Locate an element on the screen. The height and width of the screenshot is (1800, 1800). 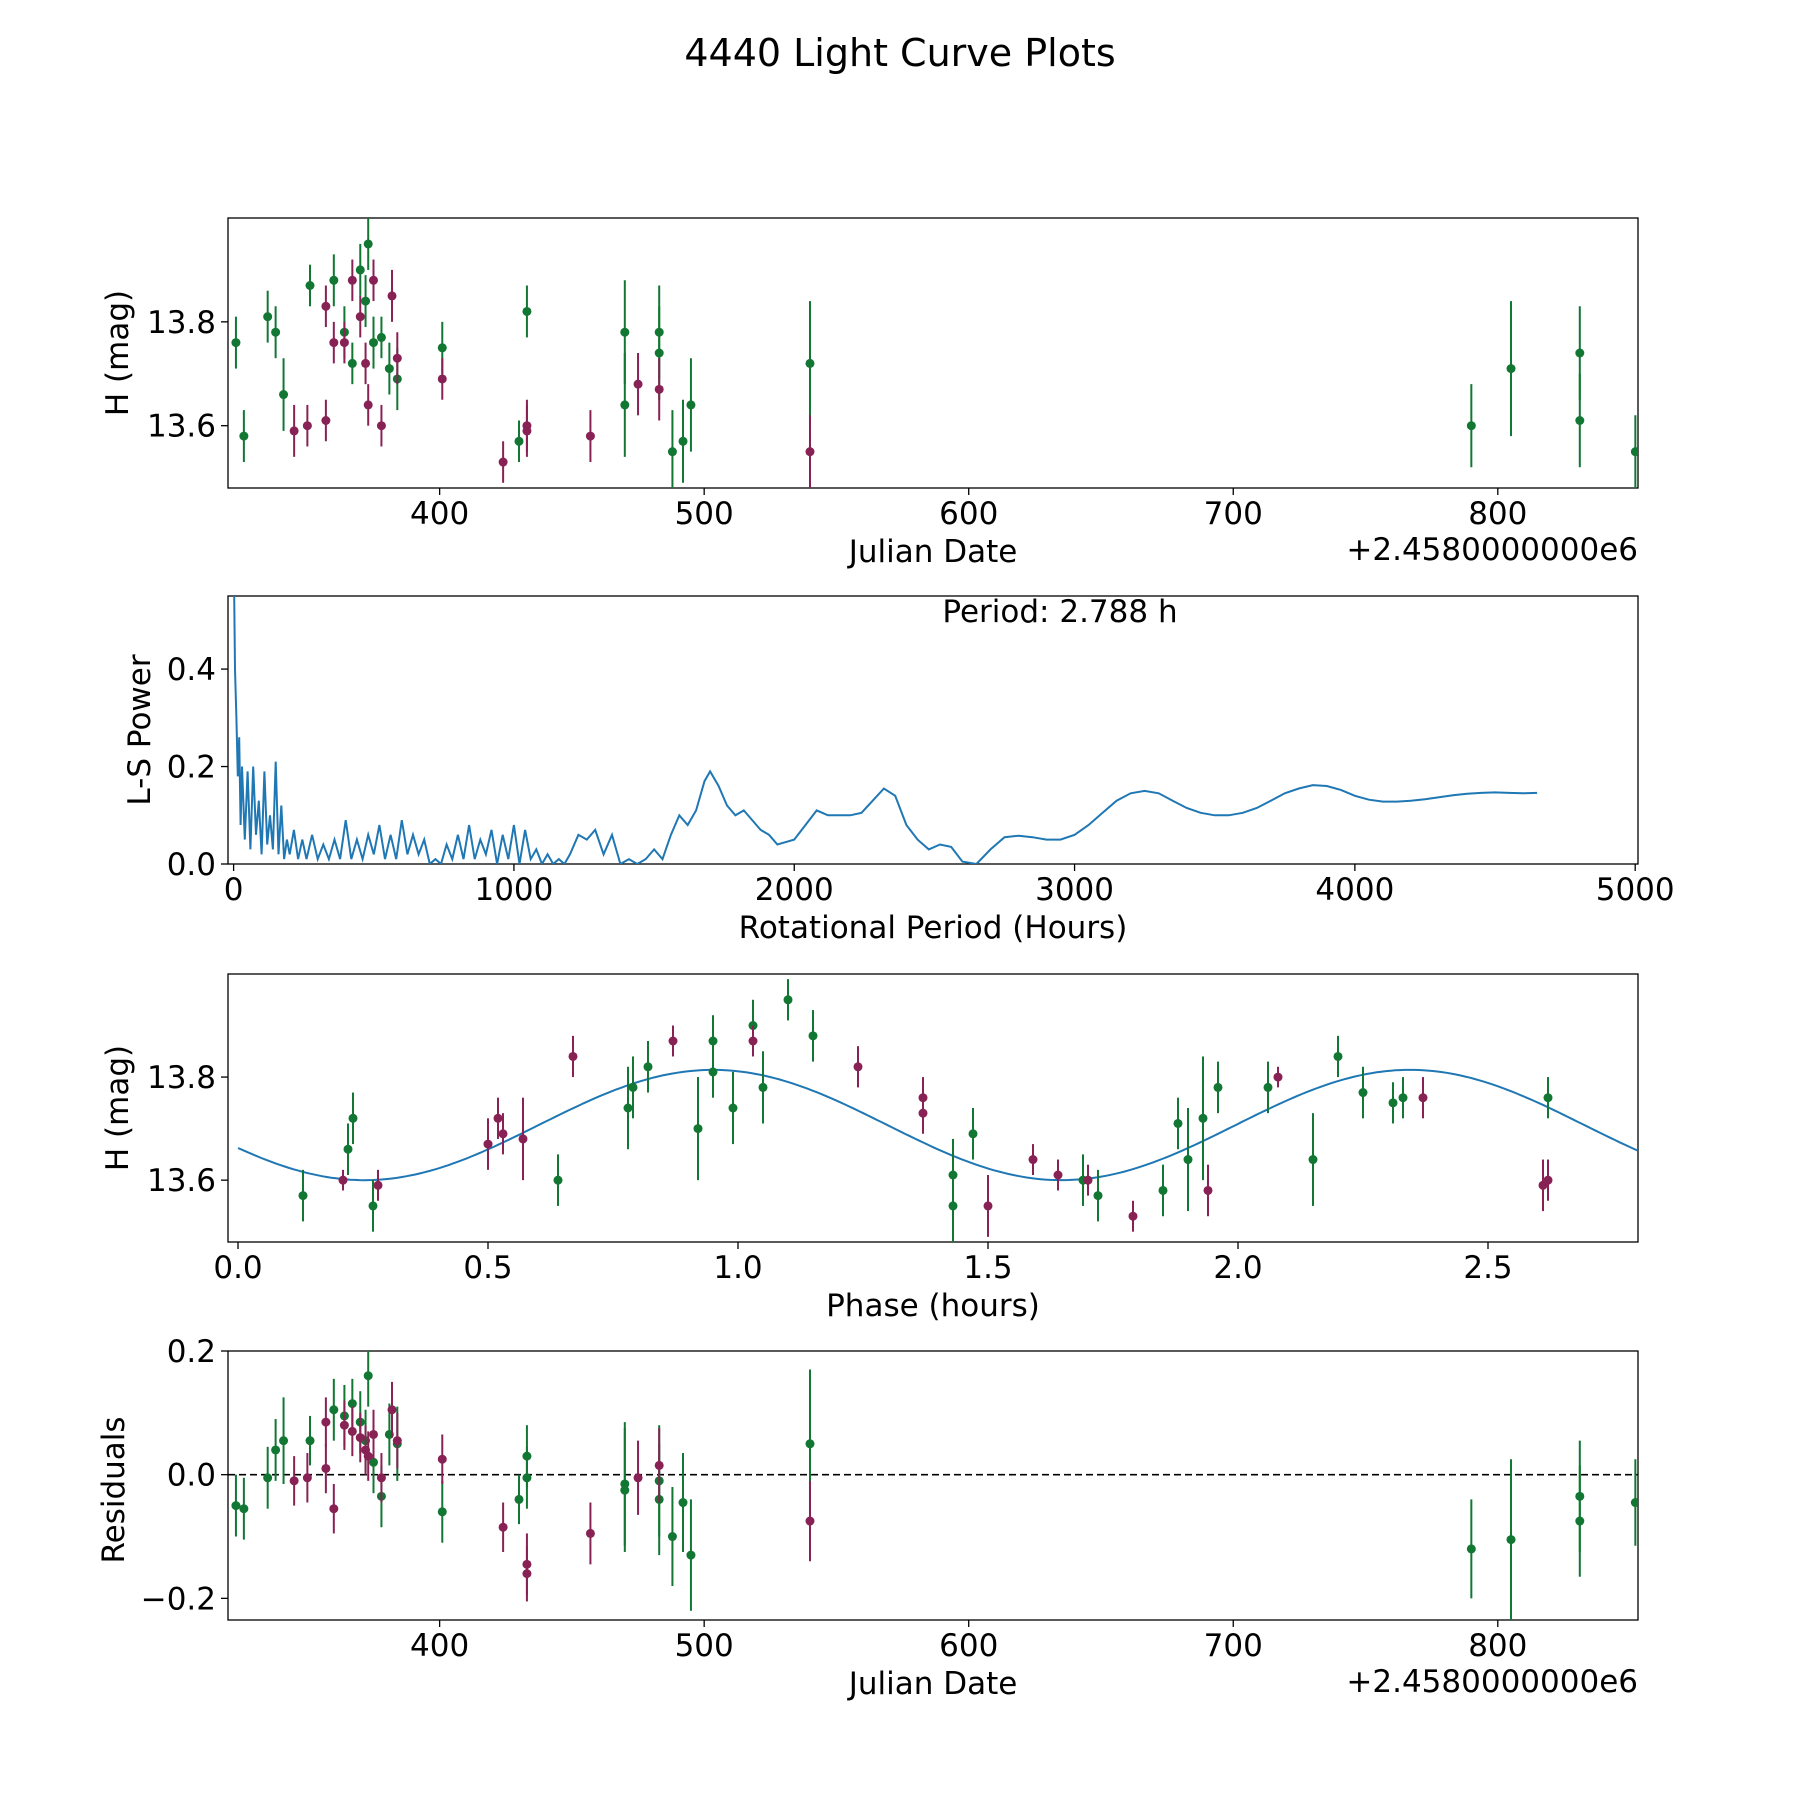
phased-xlabel: Phase (hours) is located at coordinates (933, 1306).